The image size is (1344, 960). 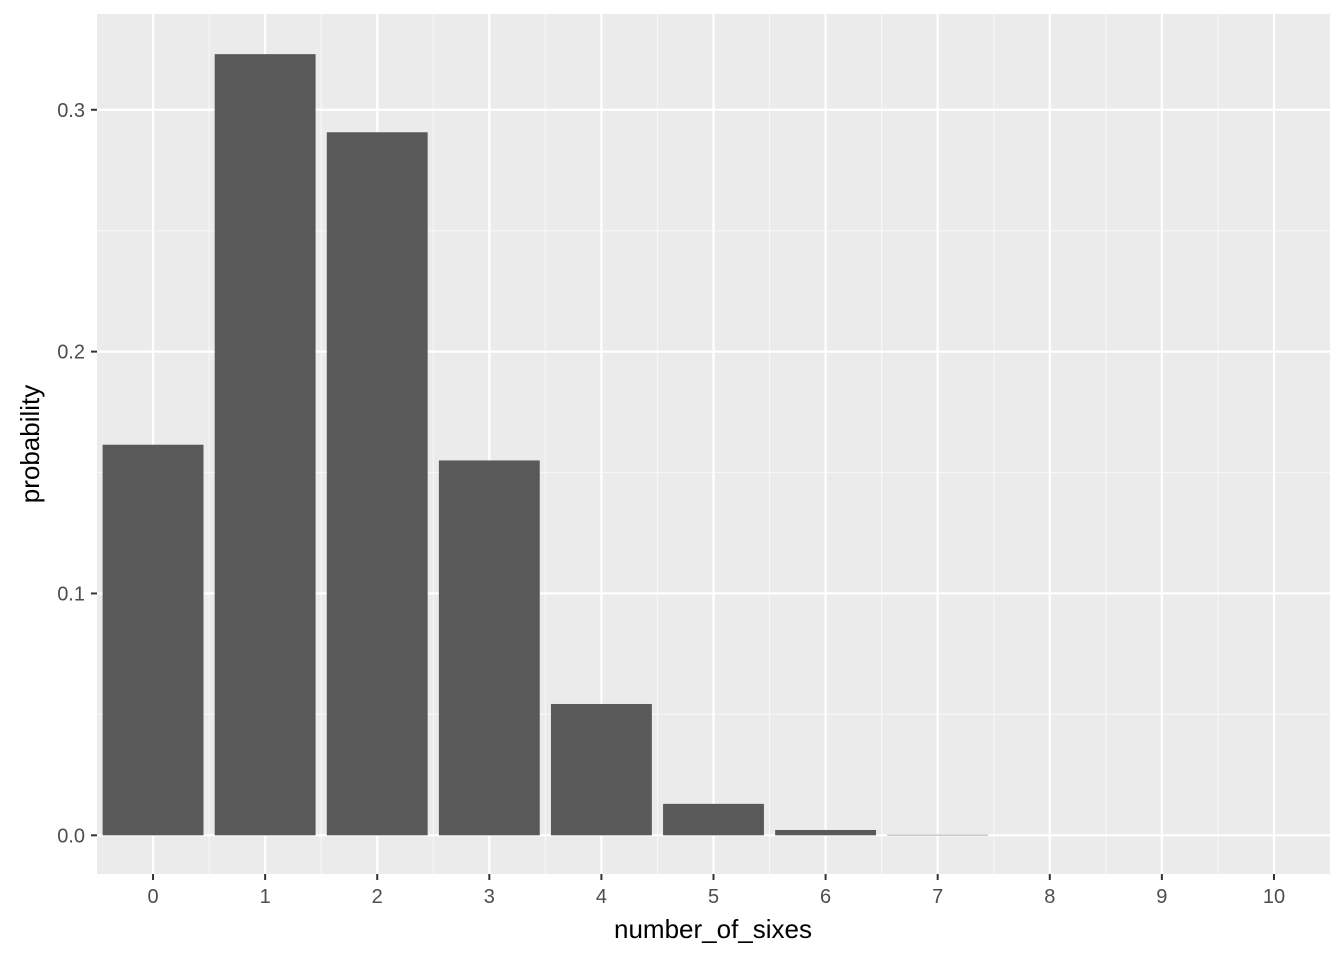 What do you see at coordinates (152, 897) in the screenshot?
I see `x-tick-label: 0` at bounding box center [152, 897].